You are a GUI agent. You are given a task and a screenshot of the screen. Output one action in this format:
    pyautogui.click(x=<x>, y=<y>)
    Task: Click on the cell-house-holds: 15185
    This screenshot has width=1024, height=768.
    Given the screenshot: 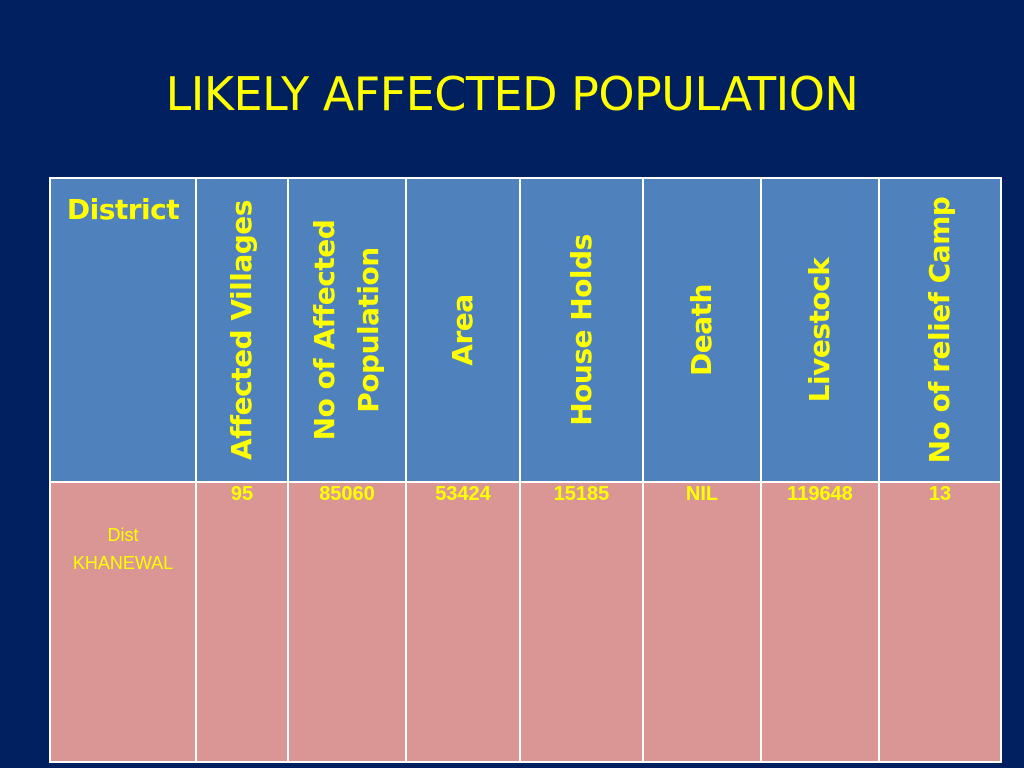 What is the action you would take?
    pyautogui.click(x=581, y=622)
    